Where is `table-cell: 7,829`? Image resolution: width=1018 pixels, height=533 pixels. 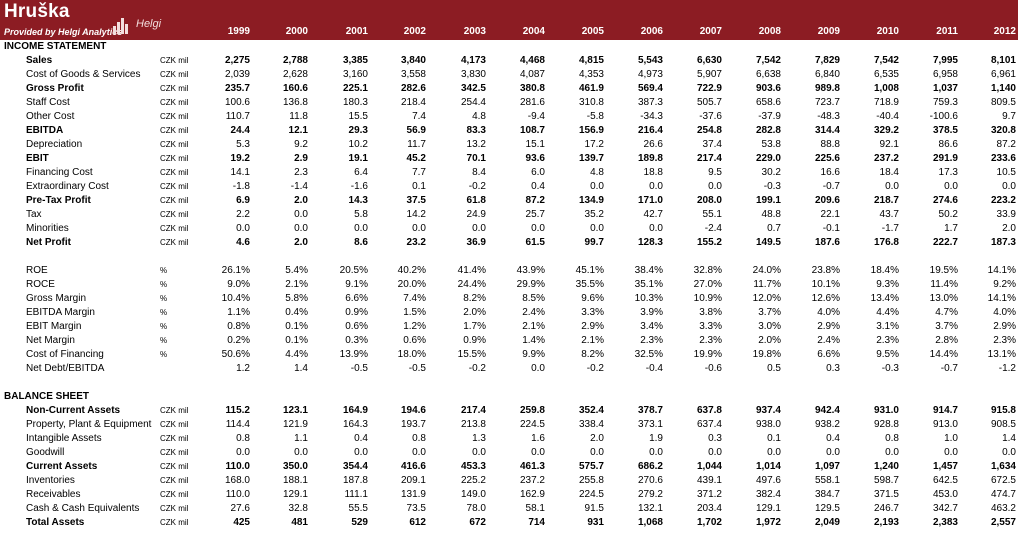
table-cell: 7,829 is located at coordinates (827, 60).